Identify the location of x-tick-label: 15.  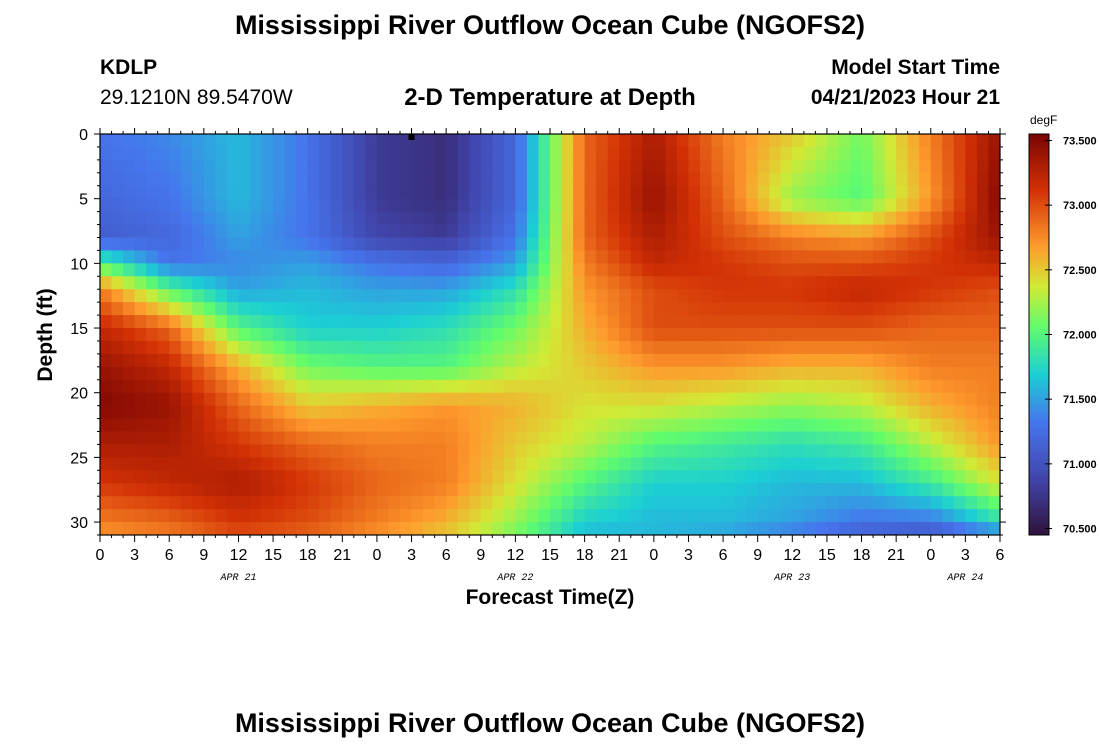
(550, 555).